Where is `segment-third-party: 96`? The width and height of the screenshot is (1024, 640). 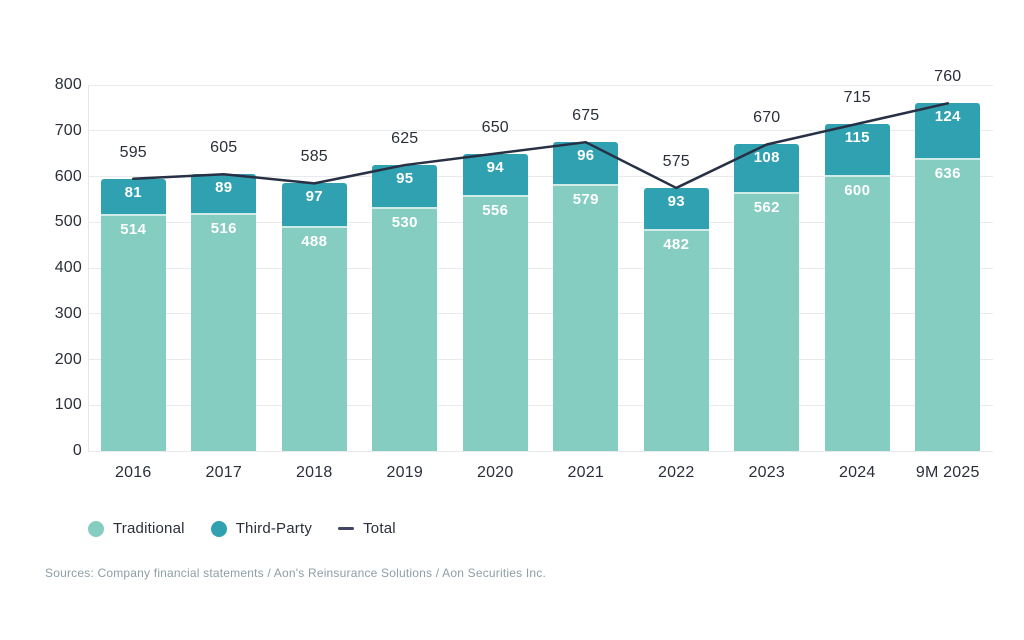 segment-third-party: 96 is located at coordinates (586, 164).